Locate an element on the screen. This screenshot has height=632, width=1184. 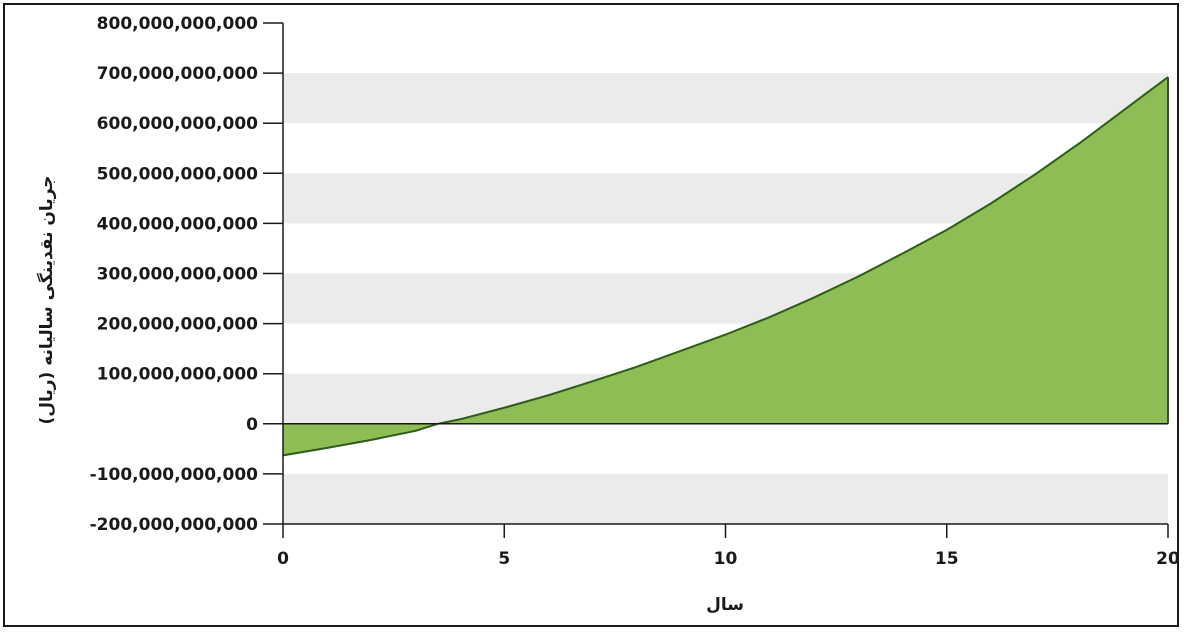
x-tick-label: 15 is located at coordinates (947, 559).